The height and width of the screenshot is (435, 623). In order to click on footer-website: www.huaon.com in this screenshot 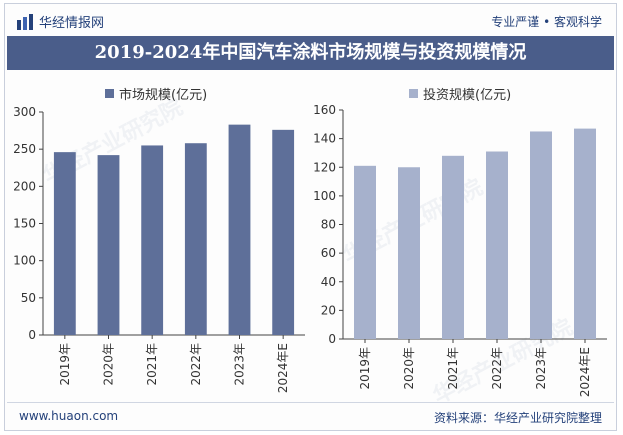, I will do `click(69, 416)`.